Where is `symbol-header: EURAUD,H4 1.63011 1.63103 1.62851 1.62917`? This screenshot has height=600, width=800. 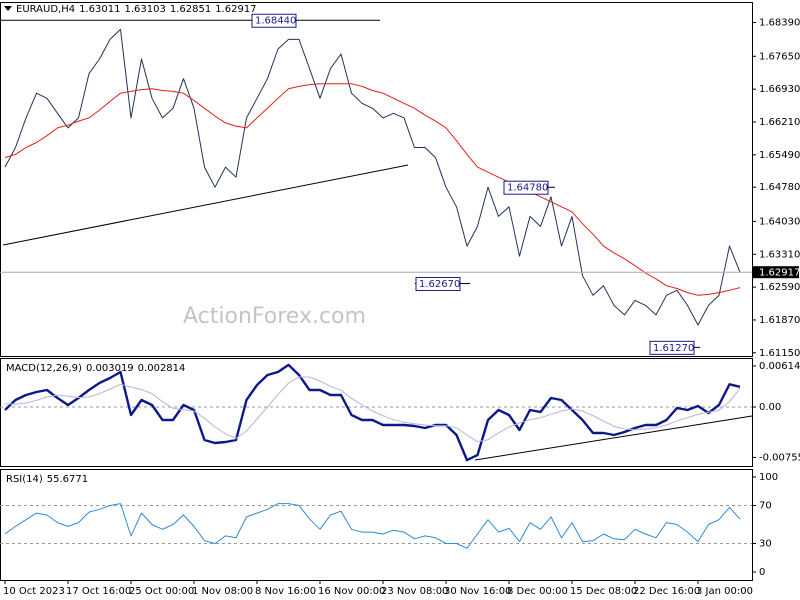 symbol-header: EURAUD,H4 1.63011 1.63103 1.62851 1.62917 is located at coordinates (136, 9).